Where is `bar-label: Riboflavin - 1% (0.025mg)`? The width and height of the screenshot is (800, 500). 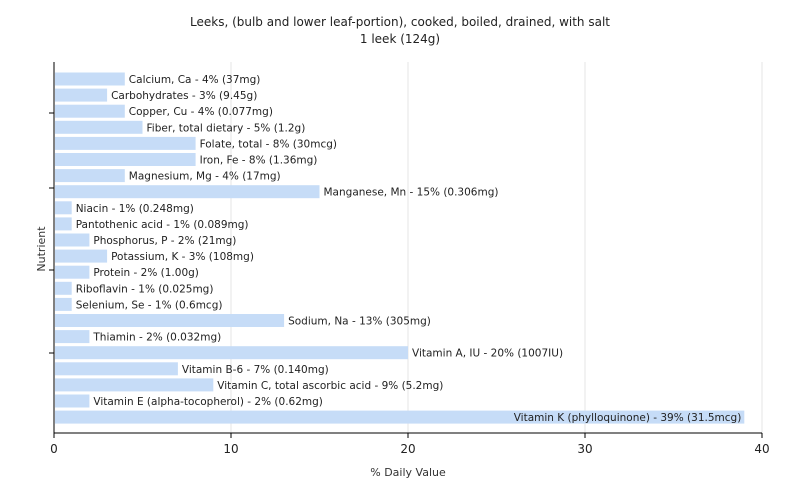 bar-label: Riboflavin - 1% (0.025mg) is located at coordinates (145, 289).